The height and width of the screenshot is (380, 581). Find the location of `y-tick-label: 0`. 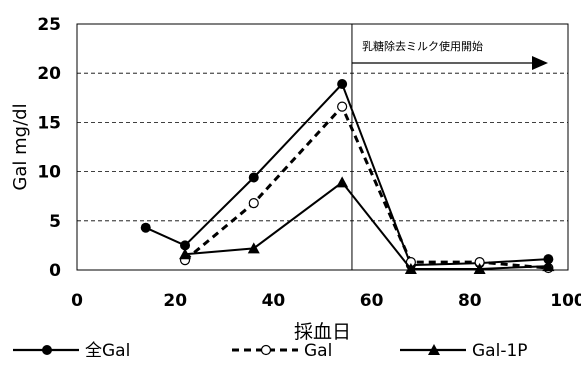

y-tick-label: 0 is located at coordinates (55, 271).